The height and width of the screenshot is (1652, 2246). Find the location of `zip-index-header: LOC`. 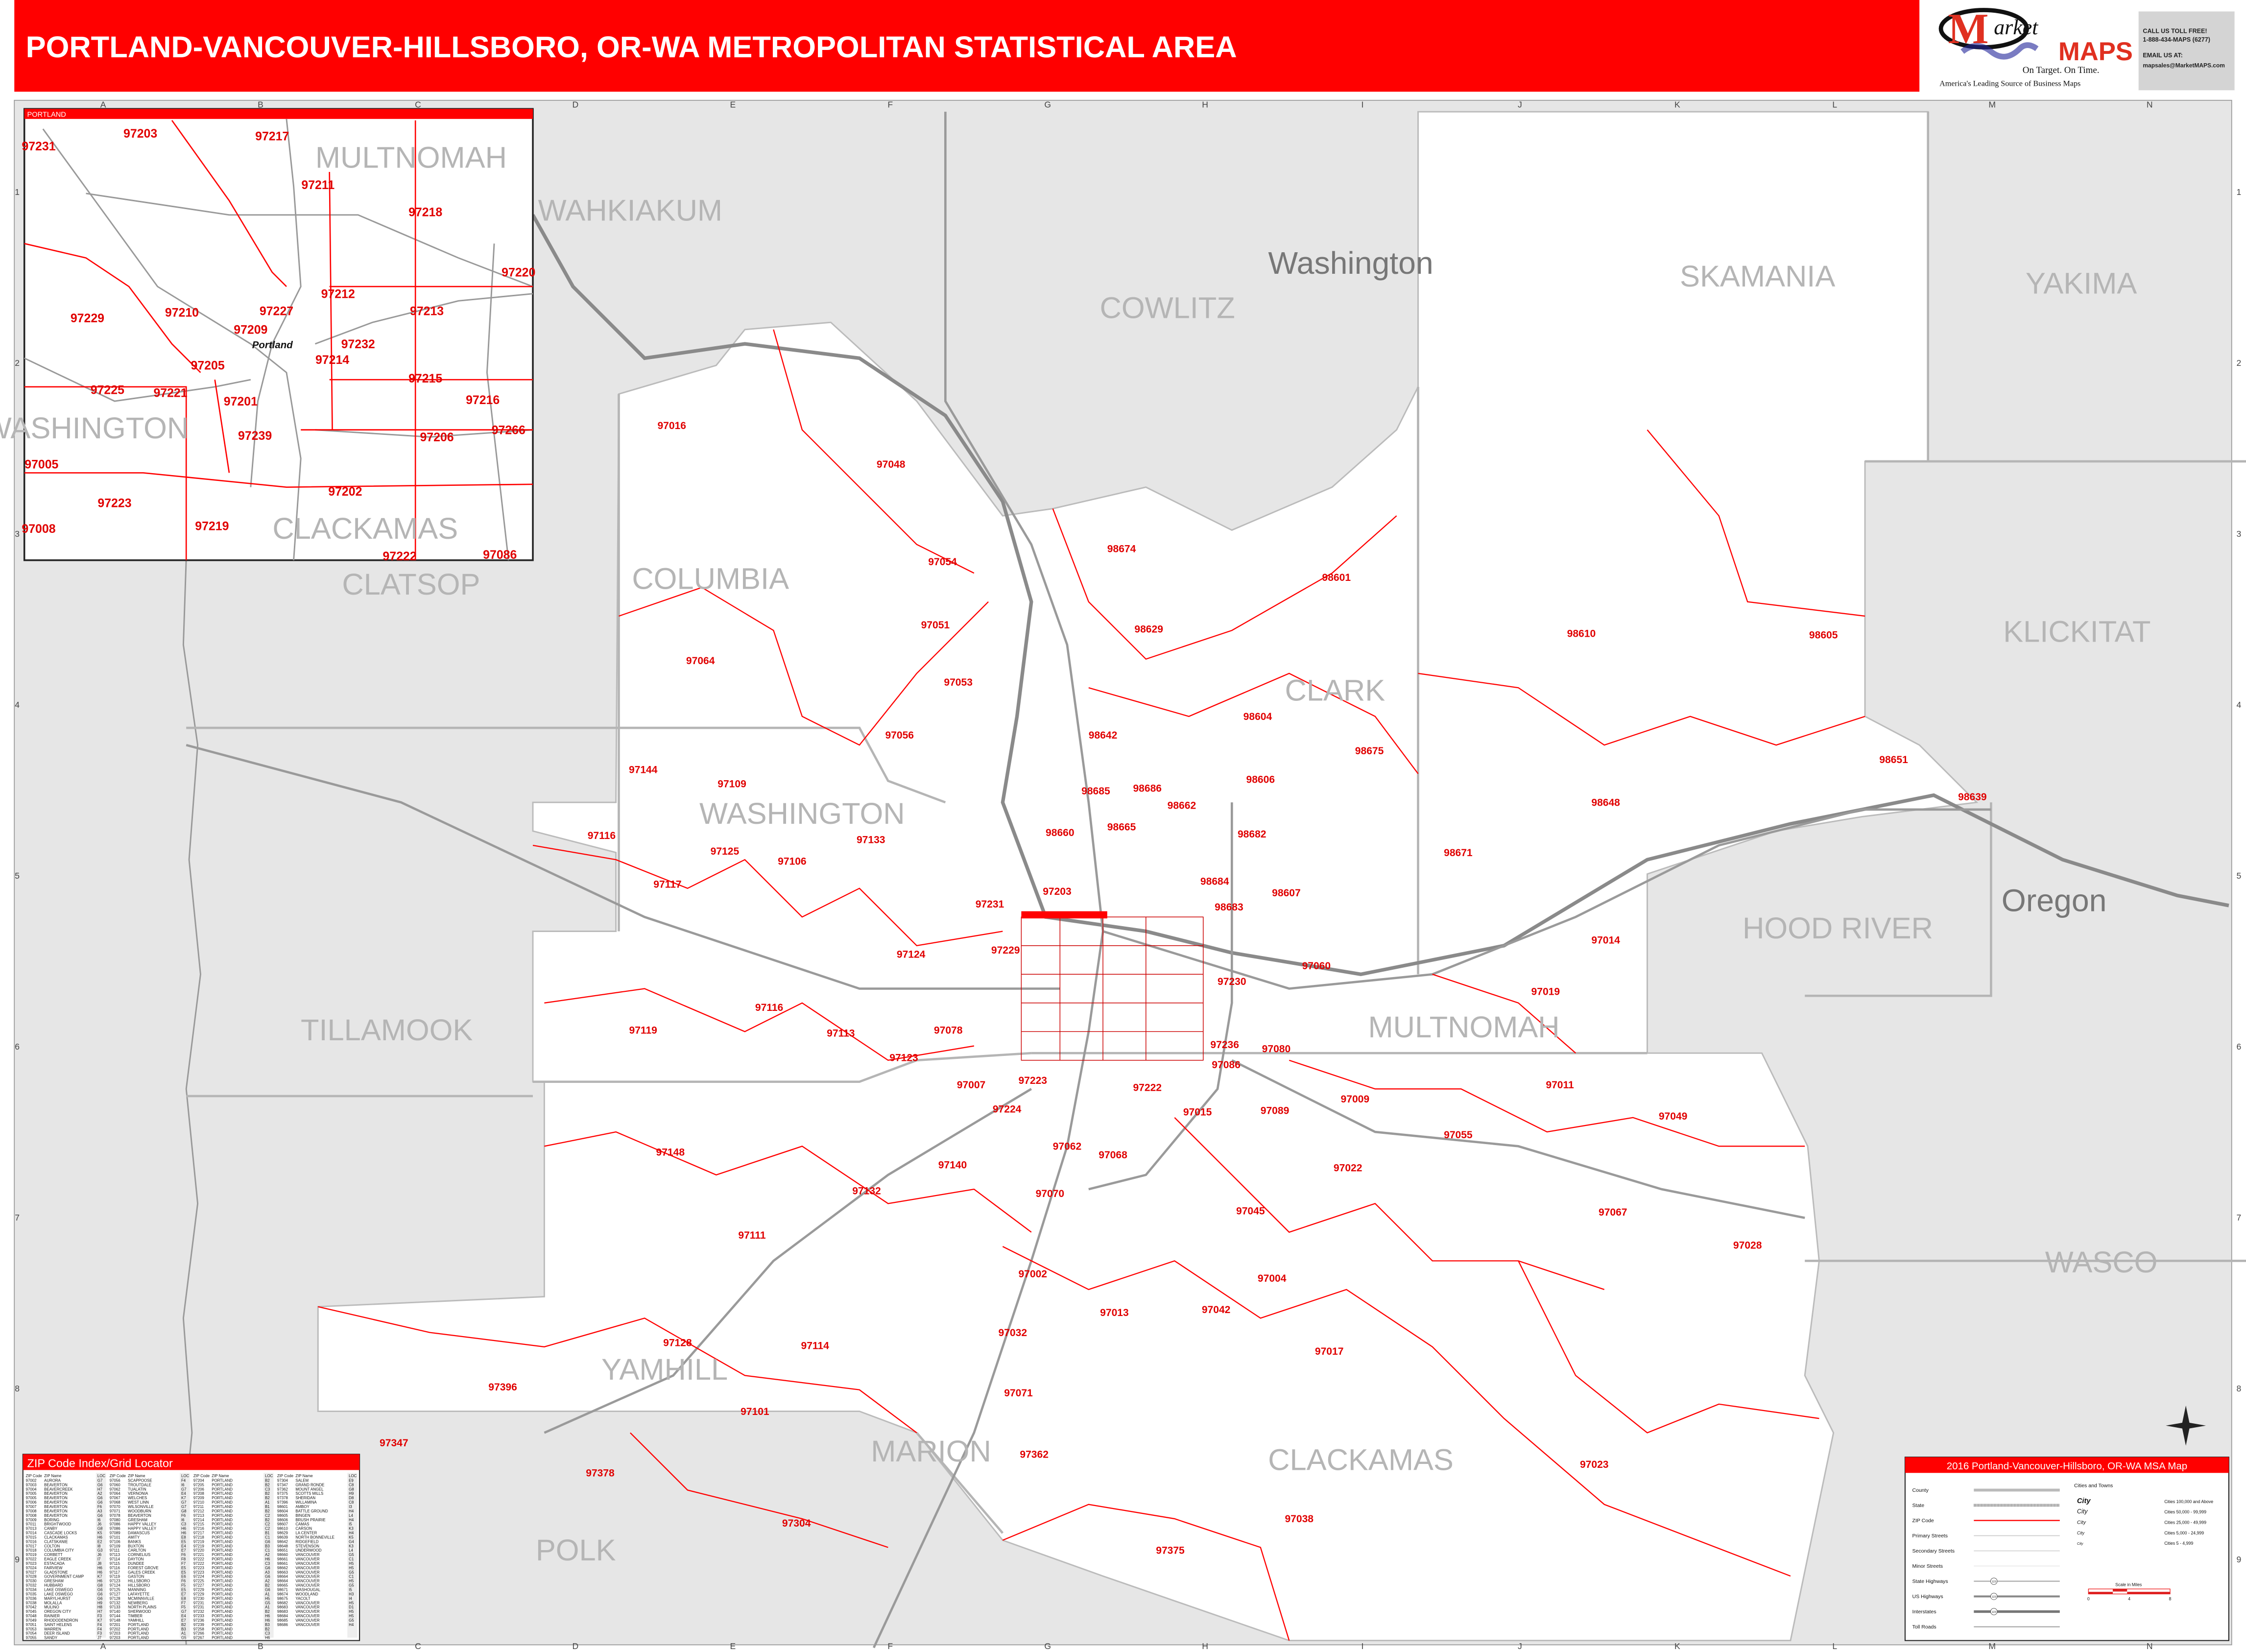

zip-index-header: LOC is located at coordinates (269, 1476).